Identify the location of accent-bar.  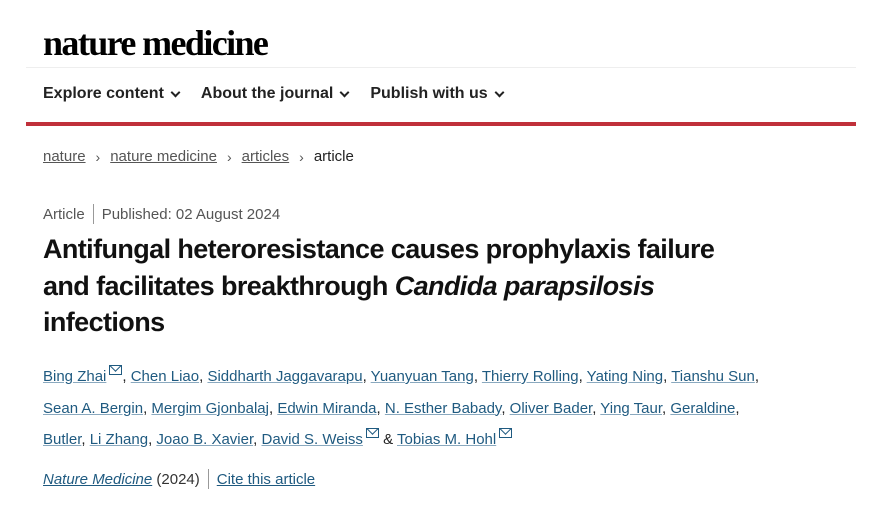
(441, 124).